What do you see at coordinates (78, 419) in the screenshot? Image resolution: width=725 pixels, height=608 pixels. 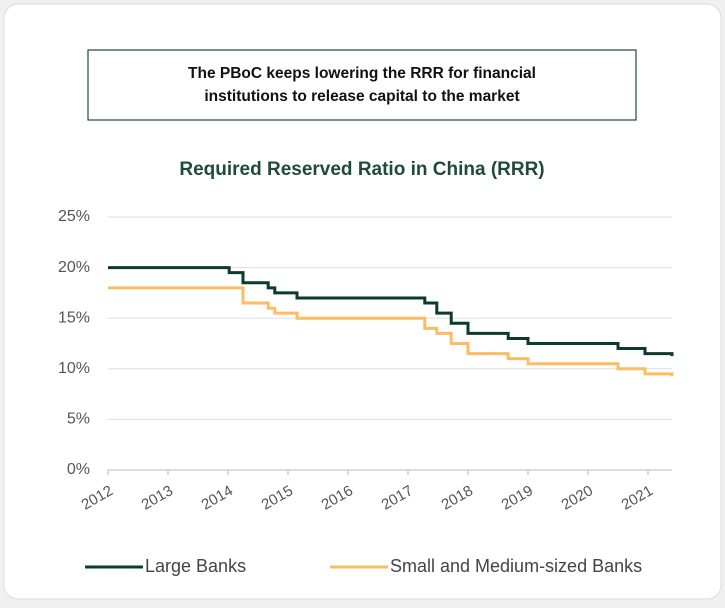 I see `y-tick-label: 5%` at bounding box center [78, 419].